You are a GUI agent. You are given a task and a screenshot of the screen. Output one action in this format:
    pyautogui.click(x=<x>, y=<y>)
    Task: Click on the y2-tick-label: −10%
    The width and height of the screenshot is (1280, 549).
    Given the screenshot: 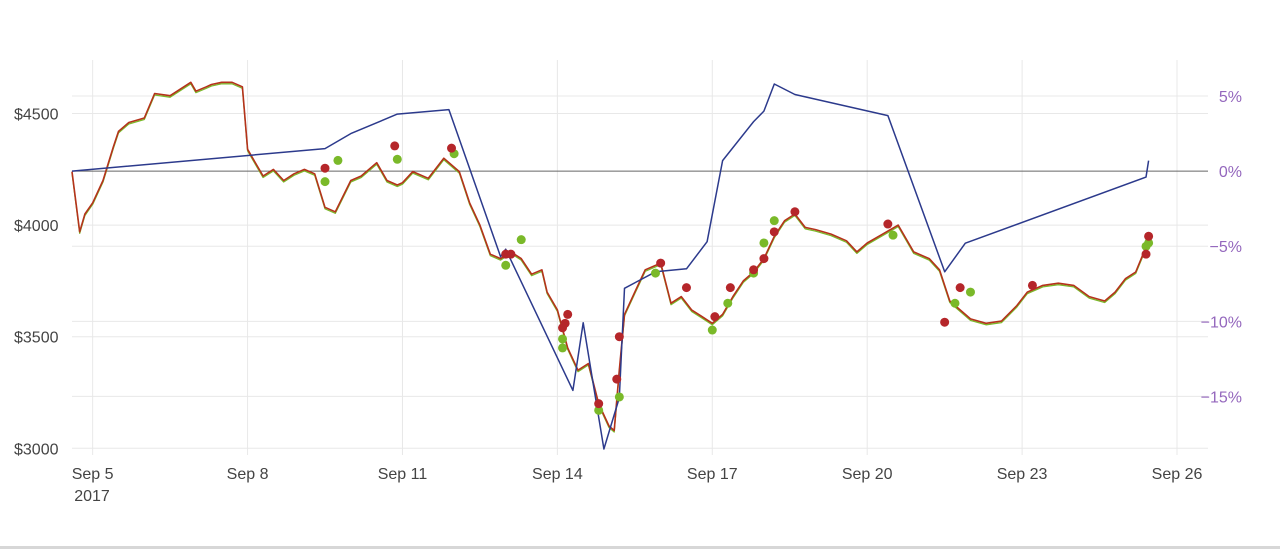 What is the action you would take?
    pyautogui.click(x=1221, y=322)
    